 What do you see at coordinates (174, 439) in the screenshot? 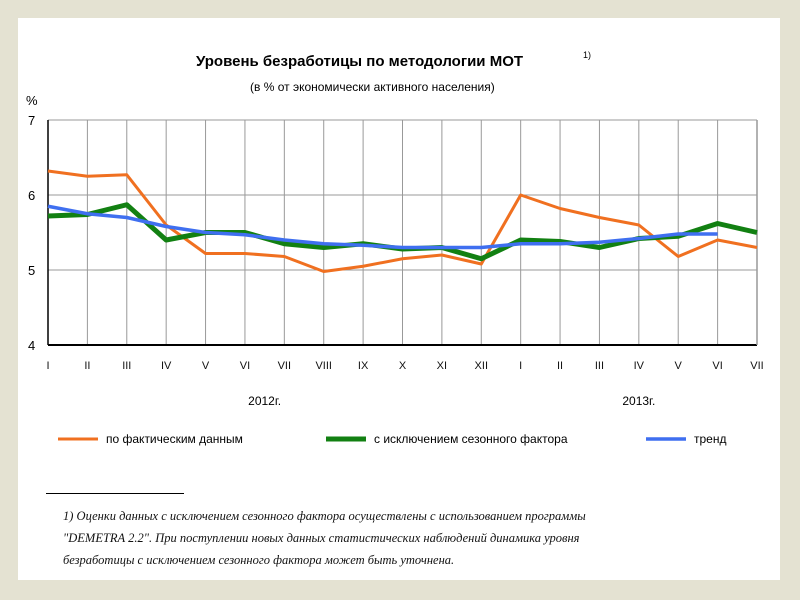
I see `legend-label: по фактическим данным` at bounding box center [174, 439].